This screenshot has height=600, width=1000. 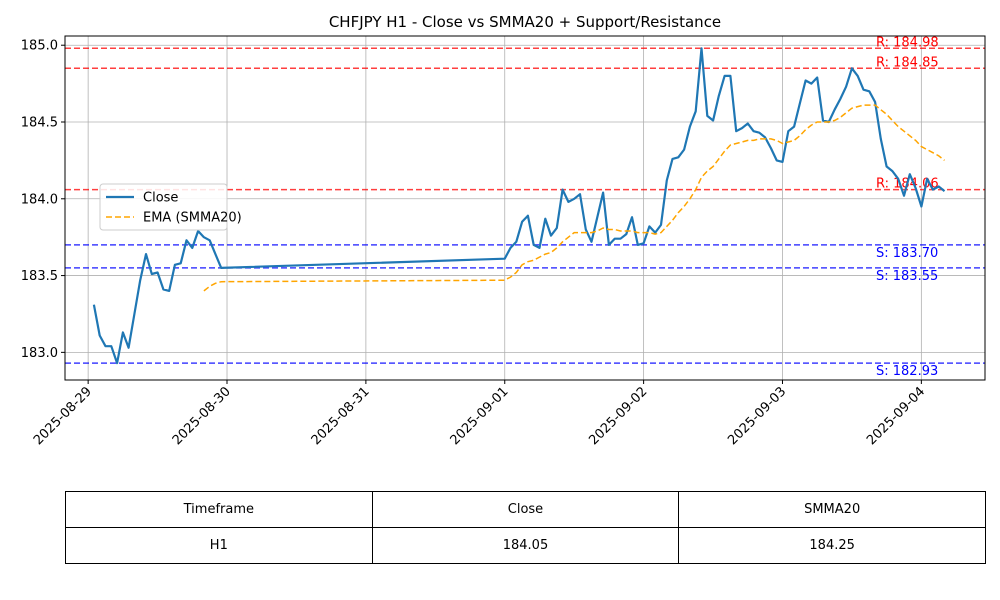 I want to click on x-tick-label: 2025-09-02, so click(x=618, y=416).